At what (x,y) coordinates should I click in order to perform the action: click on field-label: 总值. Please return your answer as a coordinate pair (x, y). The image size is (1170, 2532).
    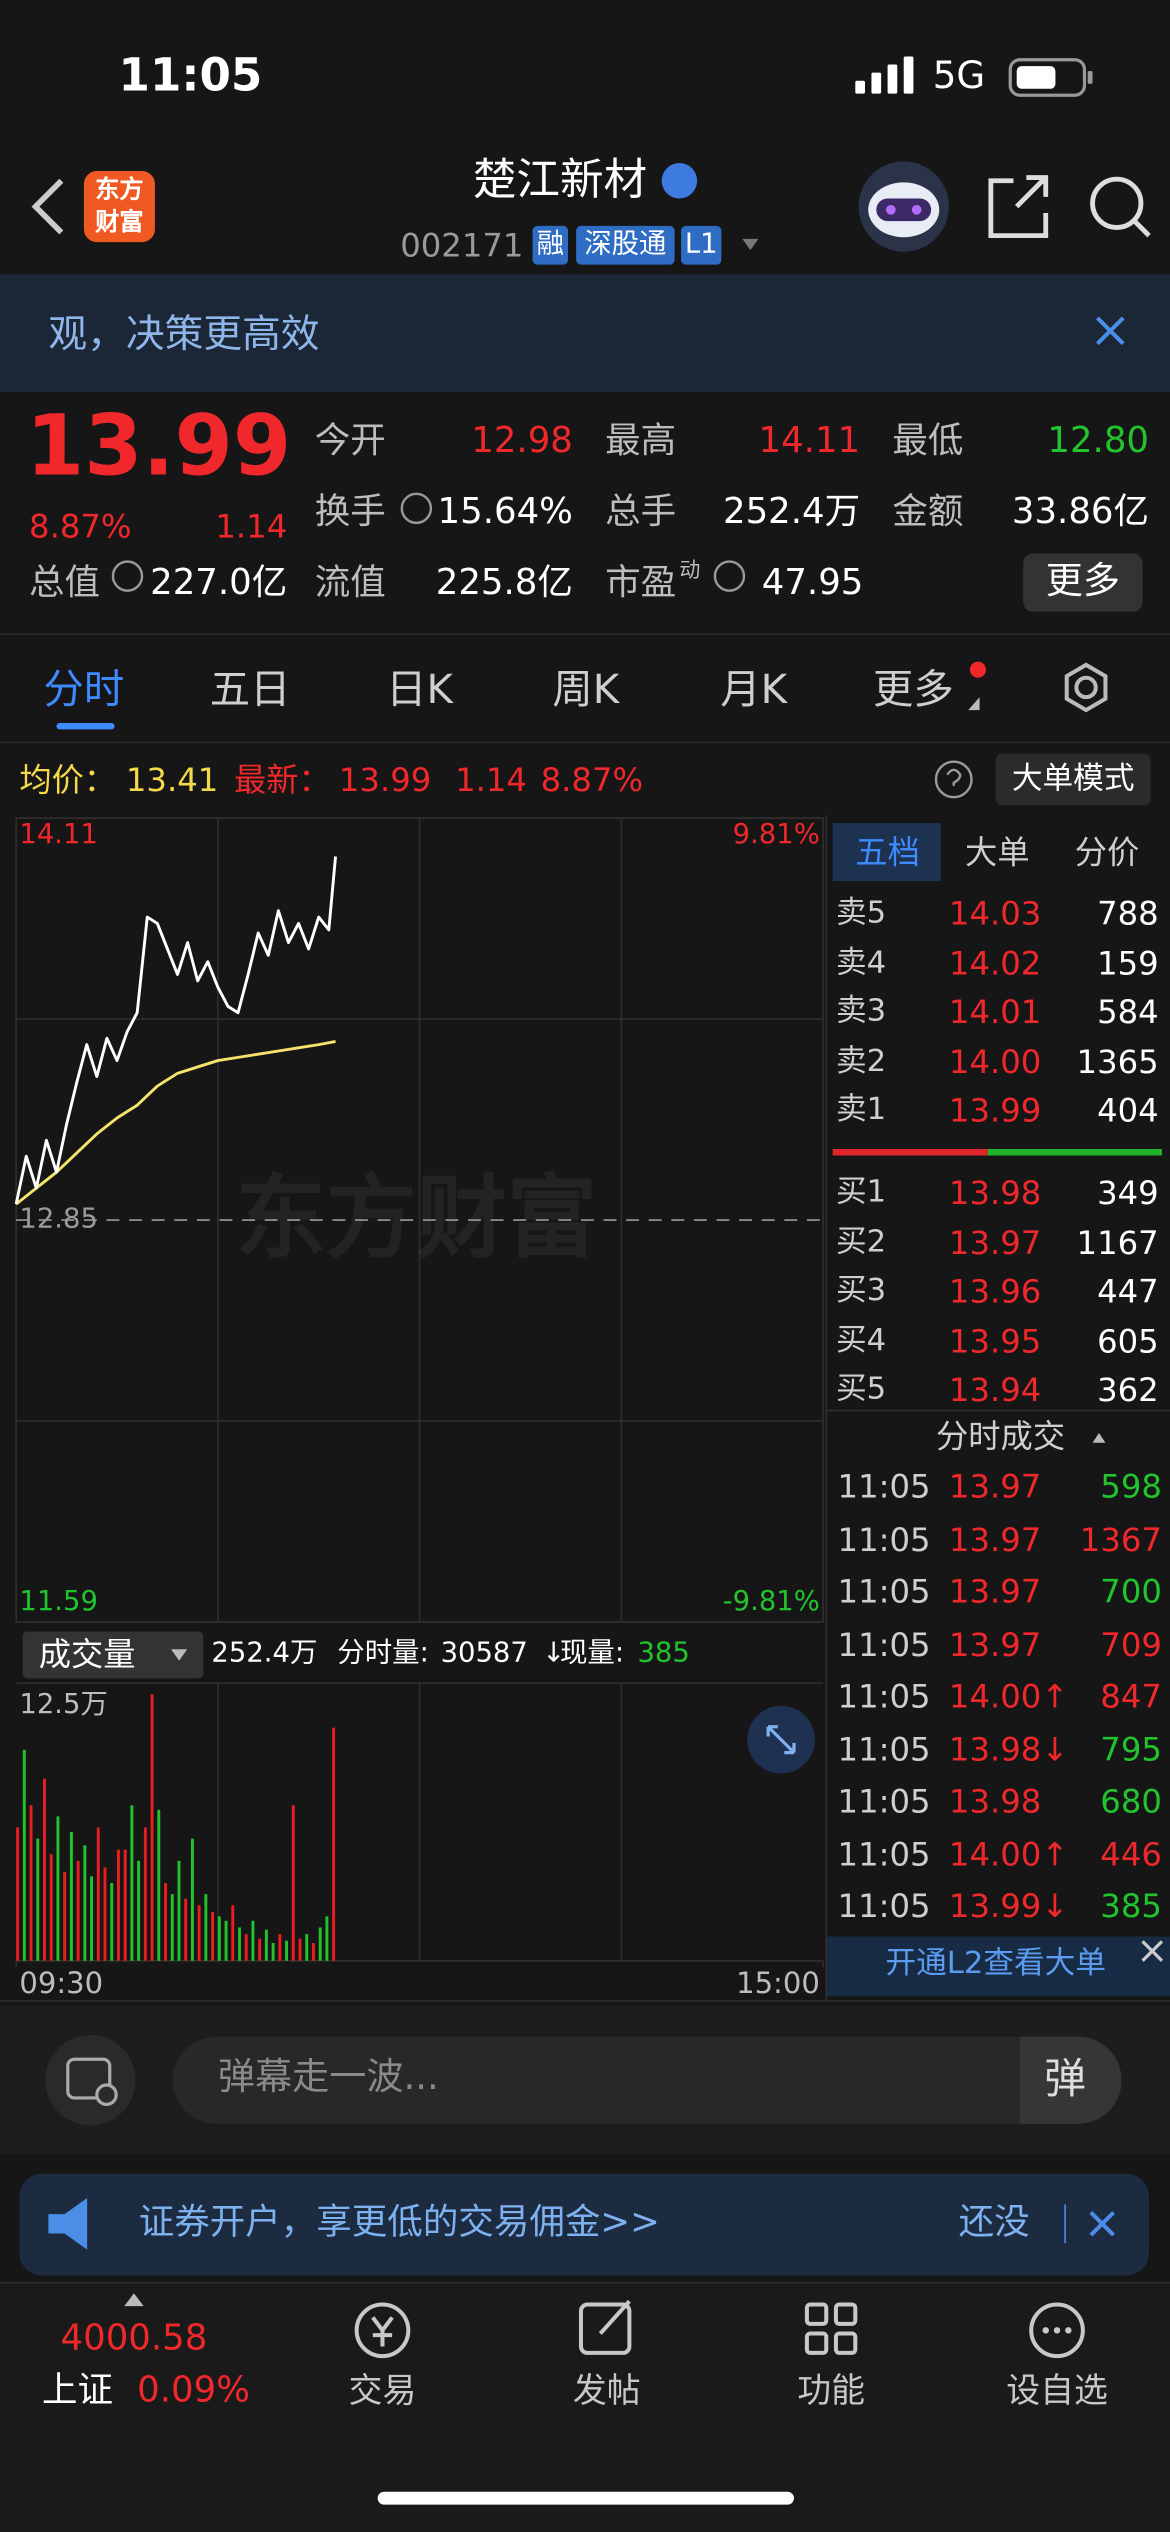
    Looking at the image, I should click on (65, 583).